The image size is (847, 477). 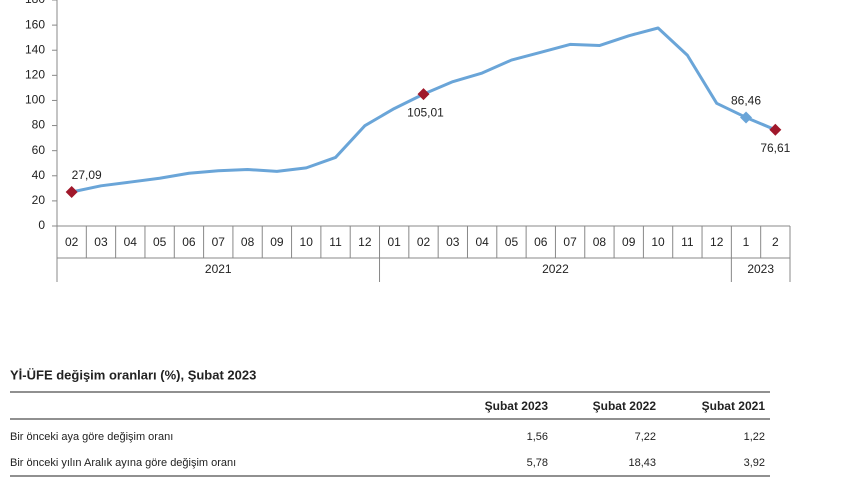 What do you see at coordinates (35, 49) in the screenshot?
I see `y-tick-label: 140` at bounding box center [35, 49].